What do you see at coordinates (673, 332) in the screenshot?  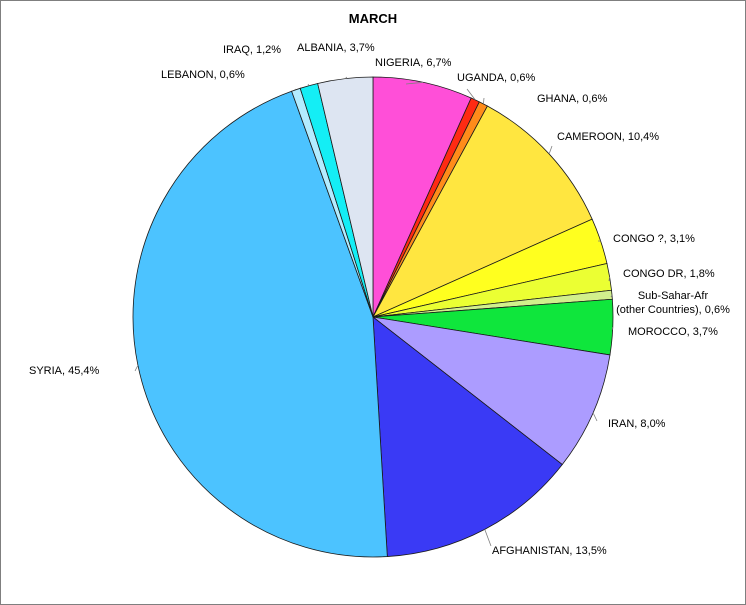 I see `slice-label-7: MOROCCO, 3,7%` at bounding box center [673, 332].